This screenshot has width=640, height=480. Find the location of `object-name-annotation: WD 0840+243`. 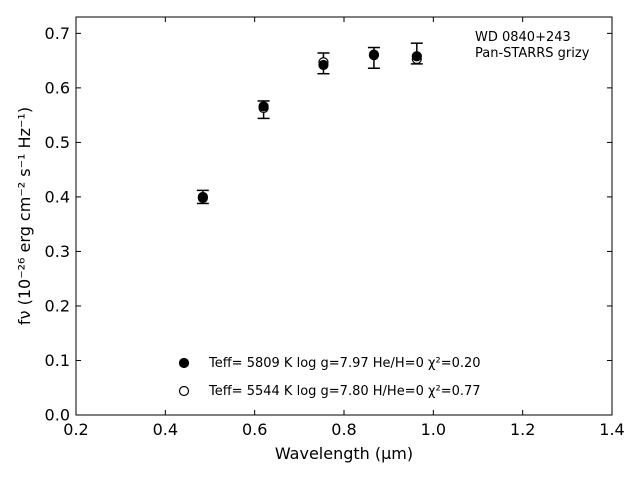

object-name-annotation: WD 0840+243 is located at coordinates (523, 37).